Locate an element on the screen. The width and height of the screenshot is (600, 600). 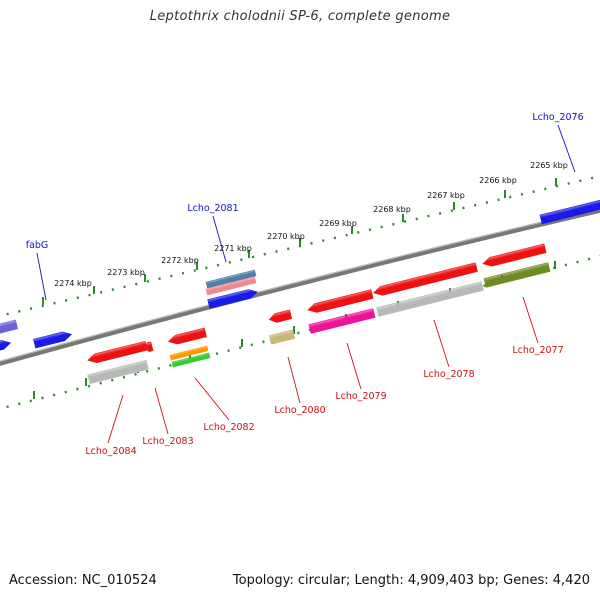
scale-label: 2274 kbp is located at coordinates (73, 283).